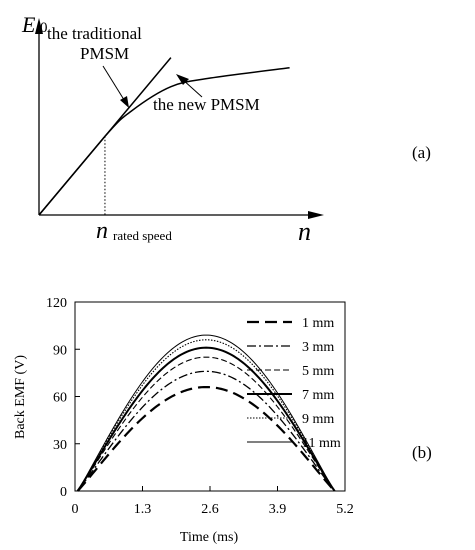 The height and width of the screenshot is (550, 475). I want to click on panel-a-x-arrowhead, so click(316, 215).